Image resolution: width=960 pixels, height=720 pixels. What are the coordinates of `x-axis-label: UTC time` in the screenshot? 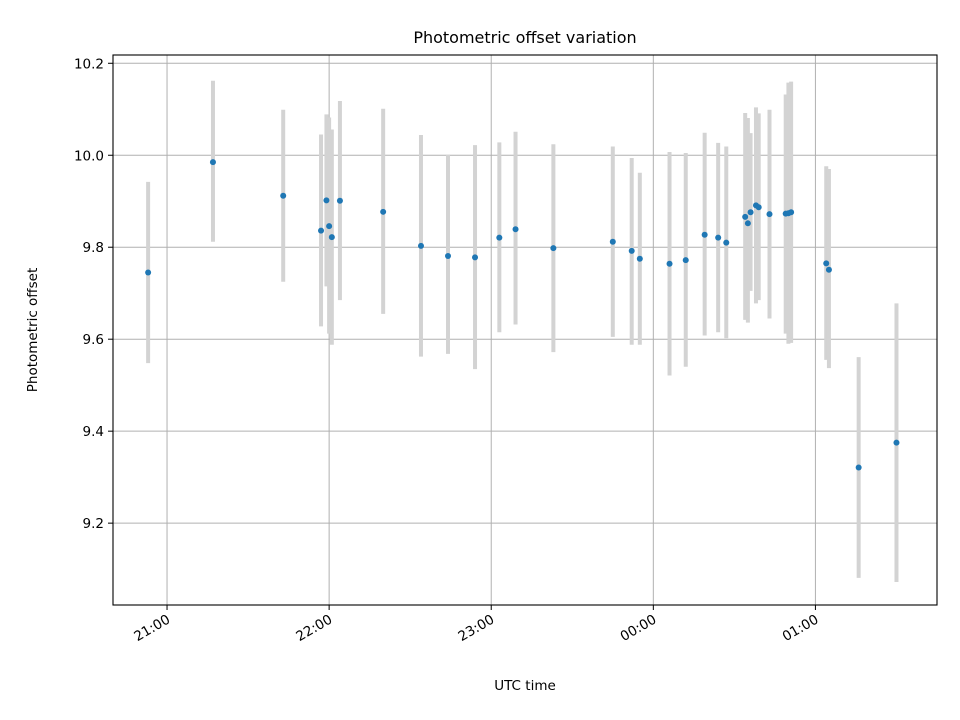 It's located at (525, 686).